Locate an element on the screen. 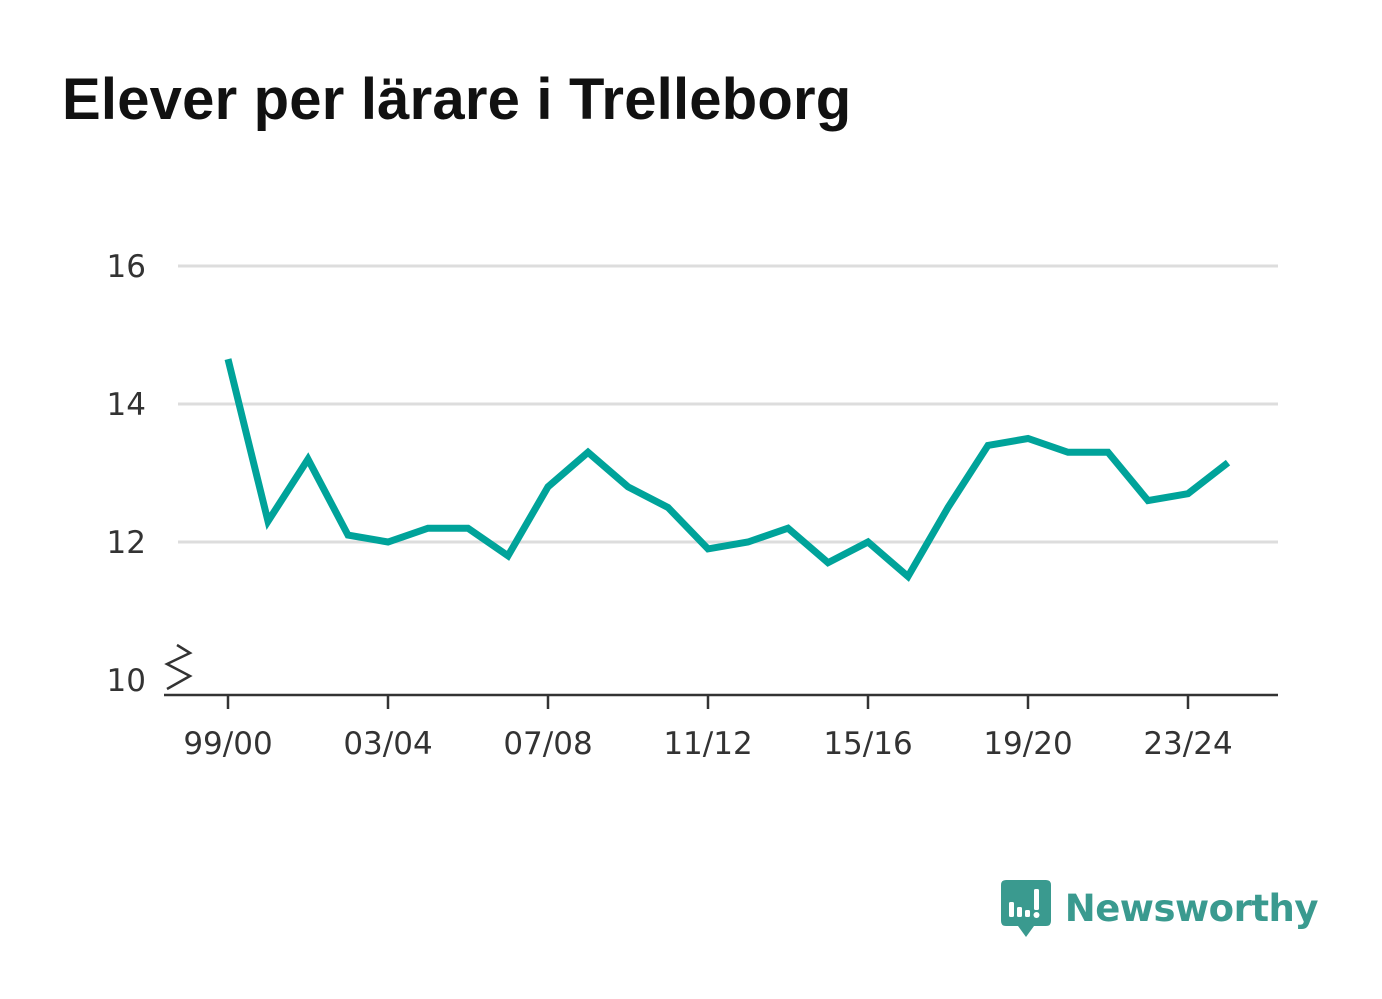  newsworthy-brand: Newsworthy is located at coordinates (1159, 909).